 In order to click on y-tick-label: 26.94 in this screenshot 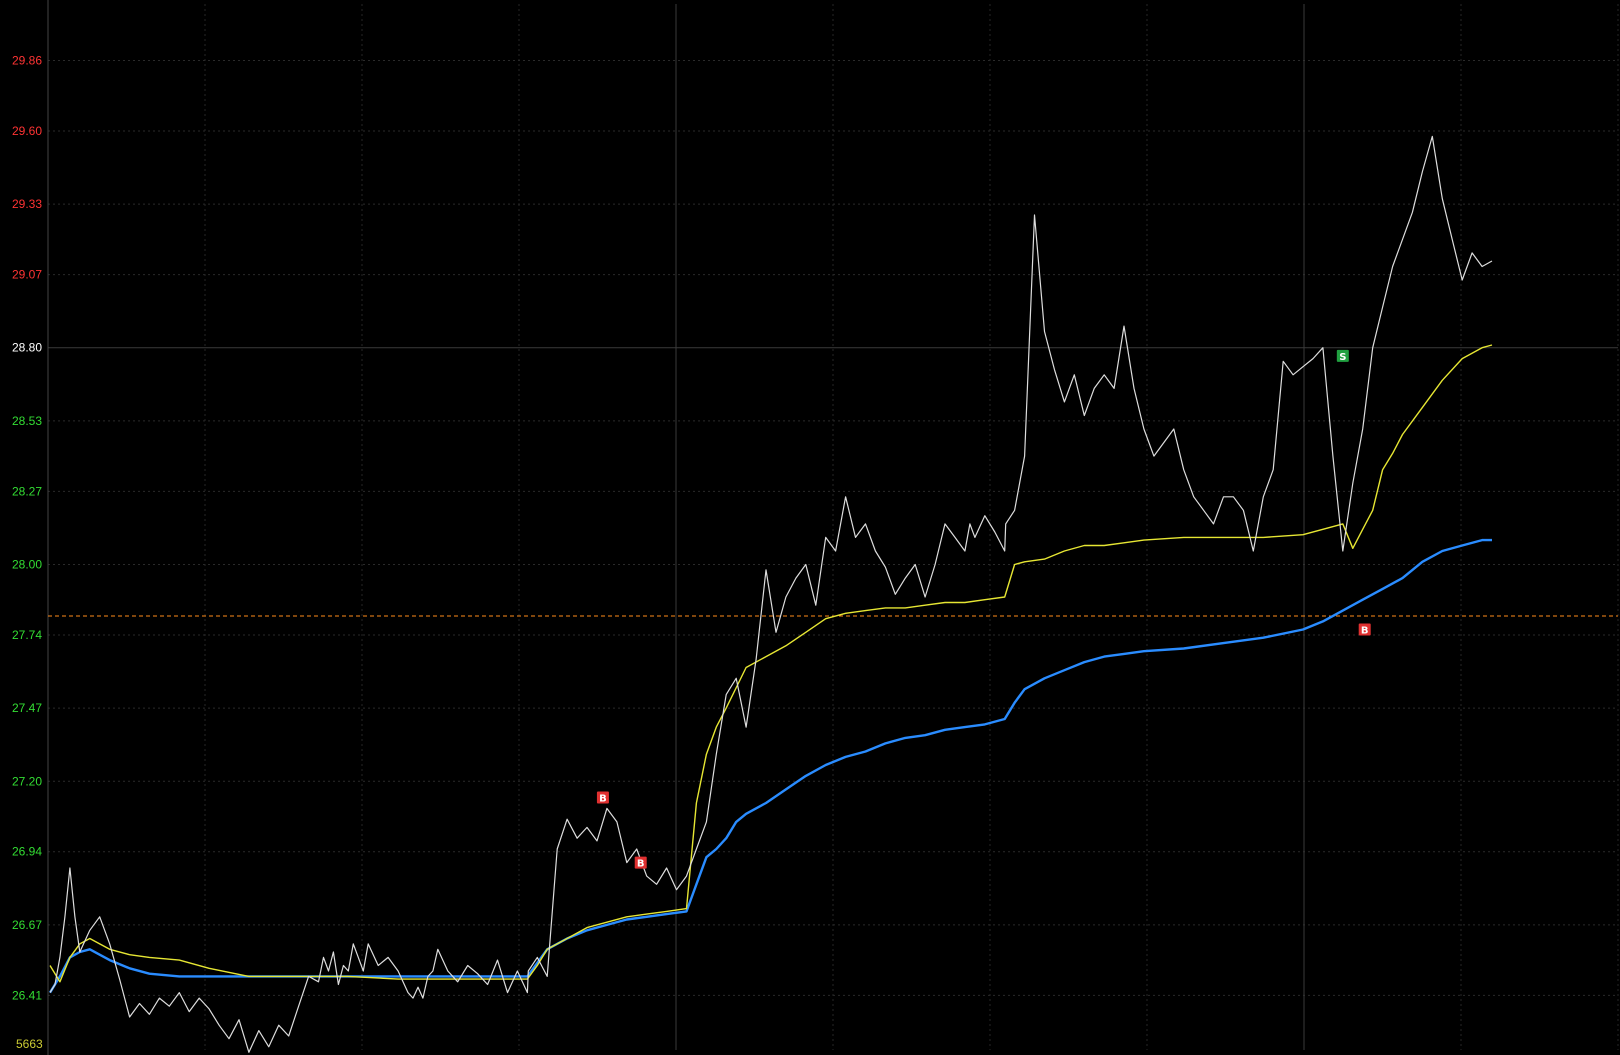, I will do `click(27, 852)`.